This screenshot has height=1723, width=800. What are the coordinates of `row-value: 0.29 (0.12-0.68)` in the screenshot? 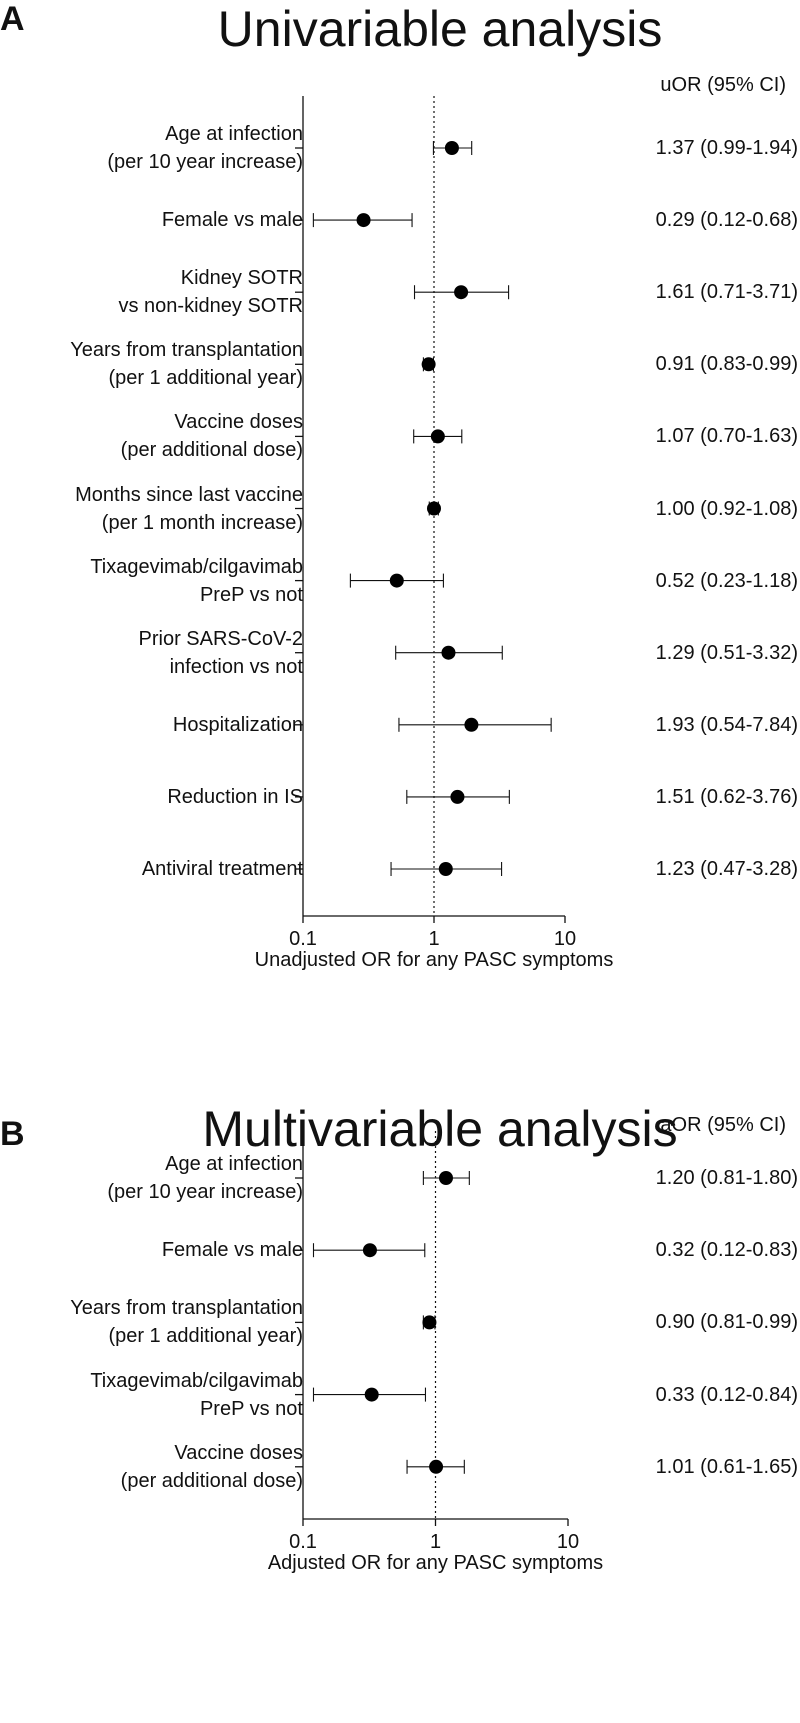 It's located at (726, 220).